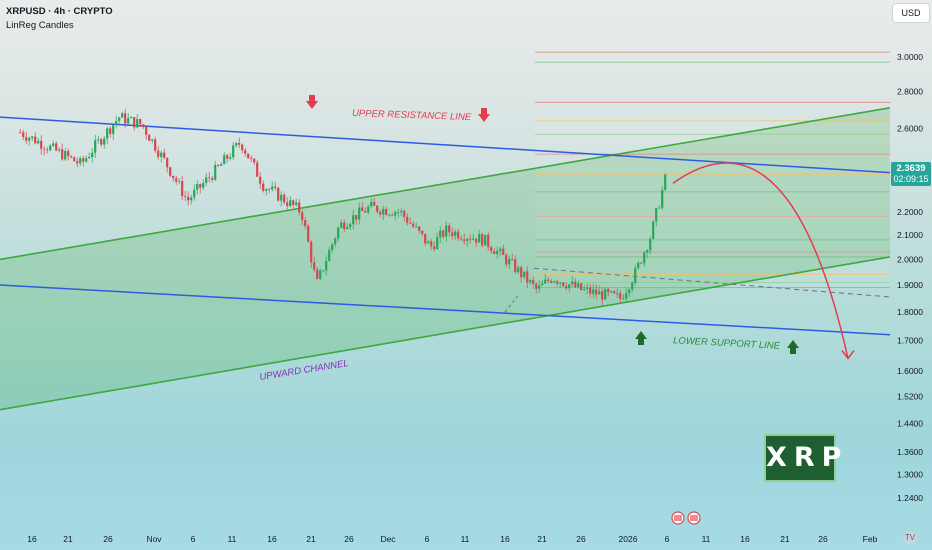 The width and height of the screenshot is (932, 550). What do you see at coordinates (40, 25) in the screenshot?
I see `indicator-label: LinReg Candles` at bounding box center [40, 25].